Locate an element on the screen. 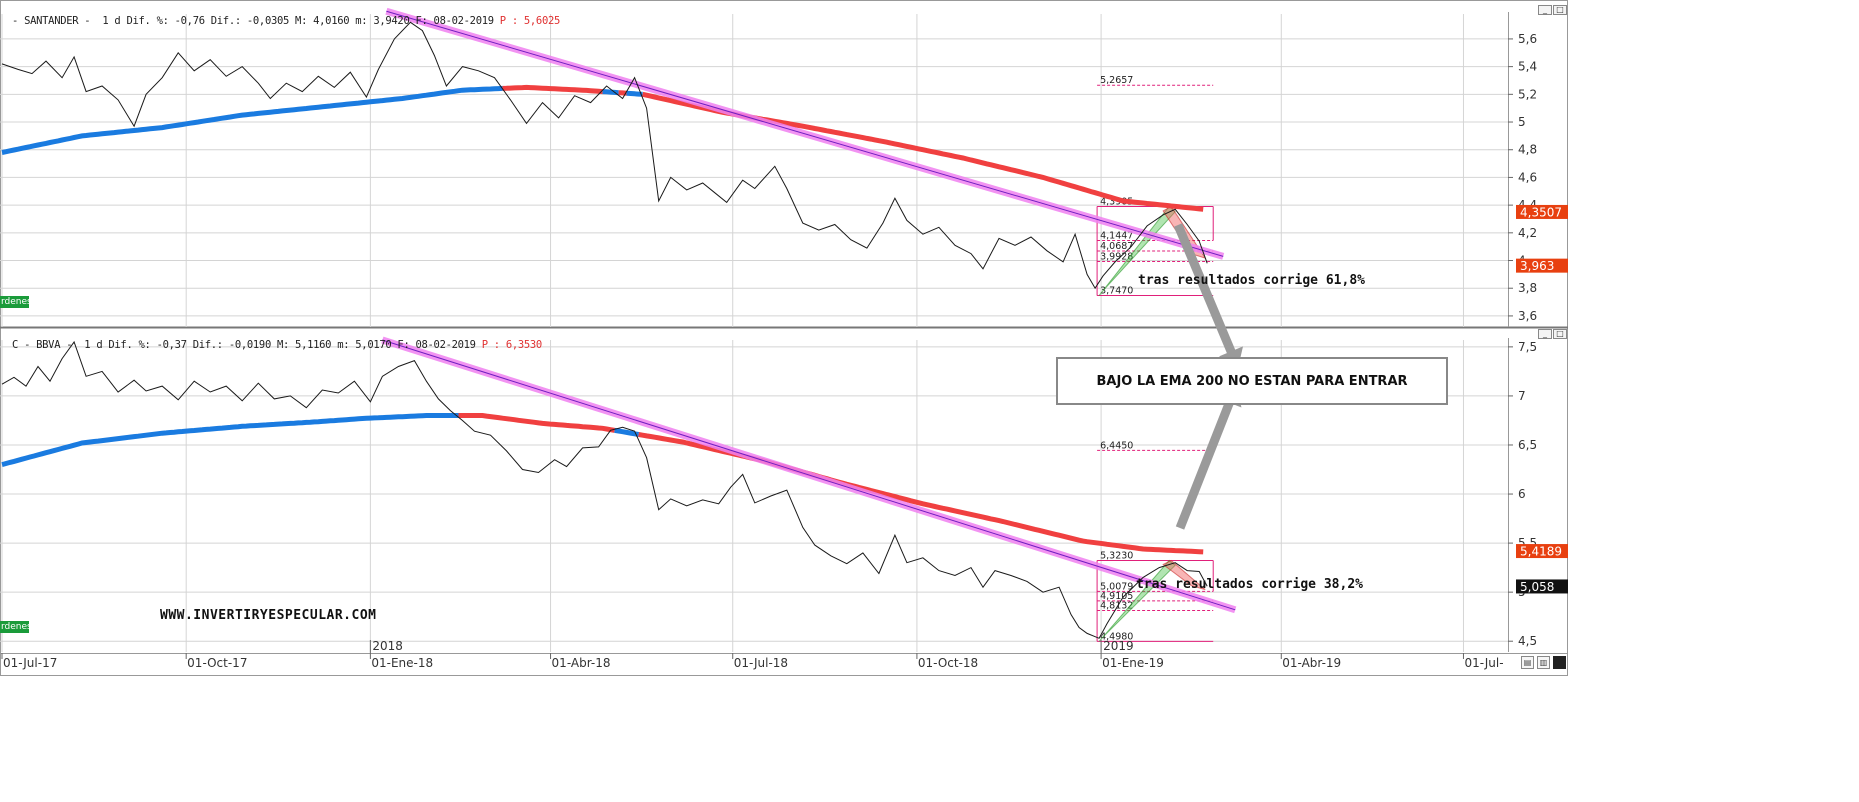  fib-level-label: 6,4450 is located at coordinates (1116, 445).